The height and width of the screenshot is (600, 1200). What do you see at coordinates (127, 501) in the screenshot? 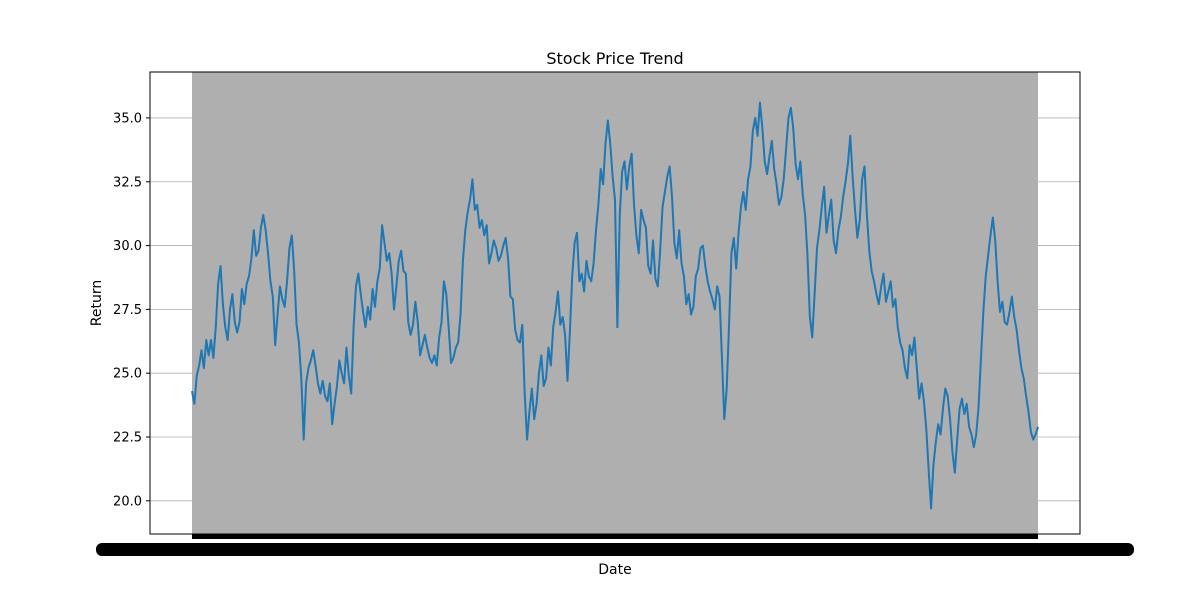
I see `y-tick-label: 20.0` at bounding box center [127, 501].